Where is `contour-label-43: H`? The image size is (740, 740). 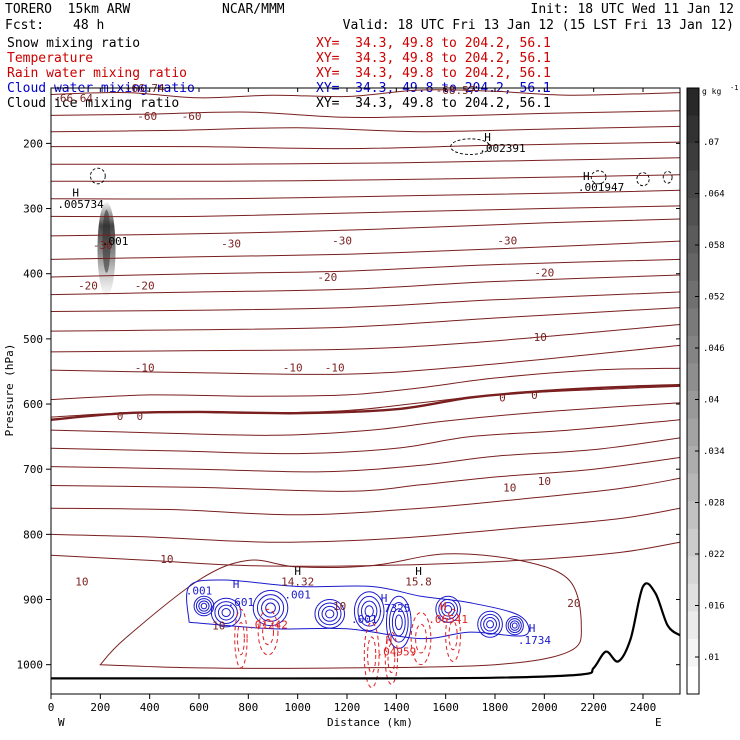 contour-label-43: H is located at coordinates (384, 598).